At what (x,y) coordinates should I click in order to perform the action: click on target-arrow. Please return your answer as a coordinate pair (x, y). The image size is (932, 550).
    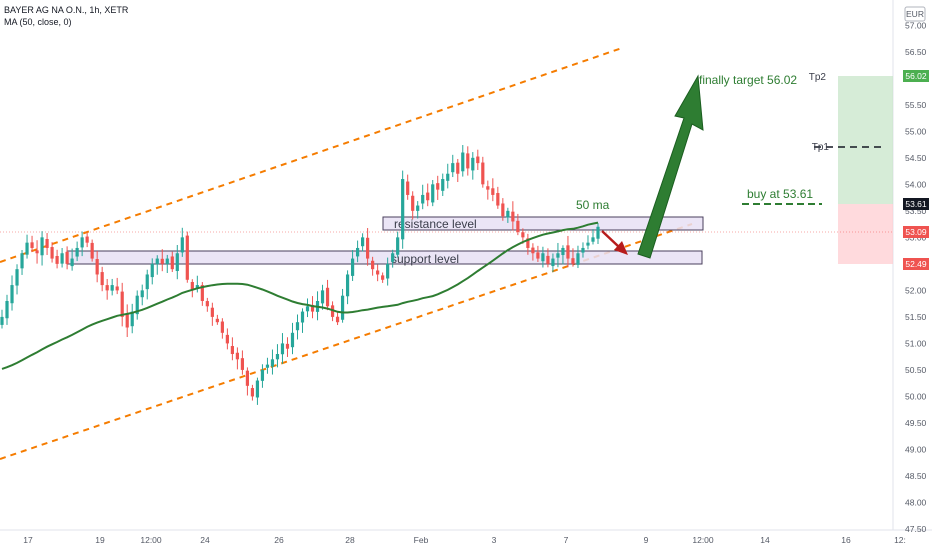
    Looking at the image, I should click on (670, 166).